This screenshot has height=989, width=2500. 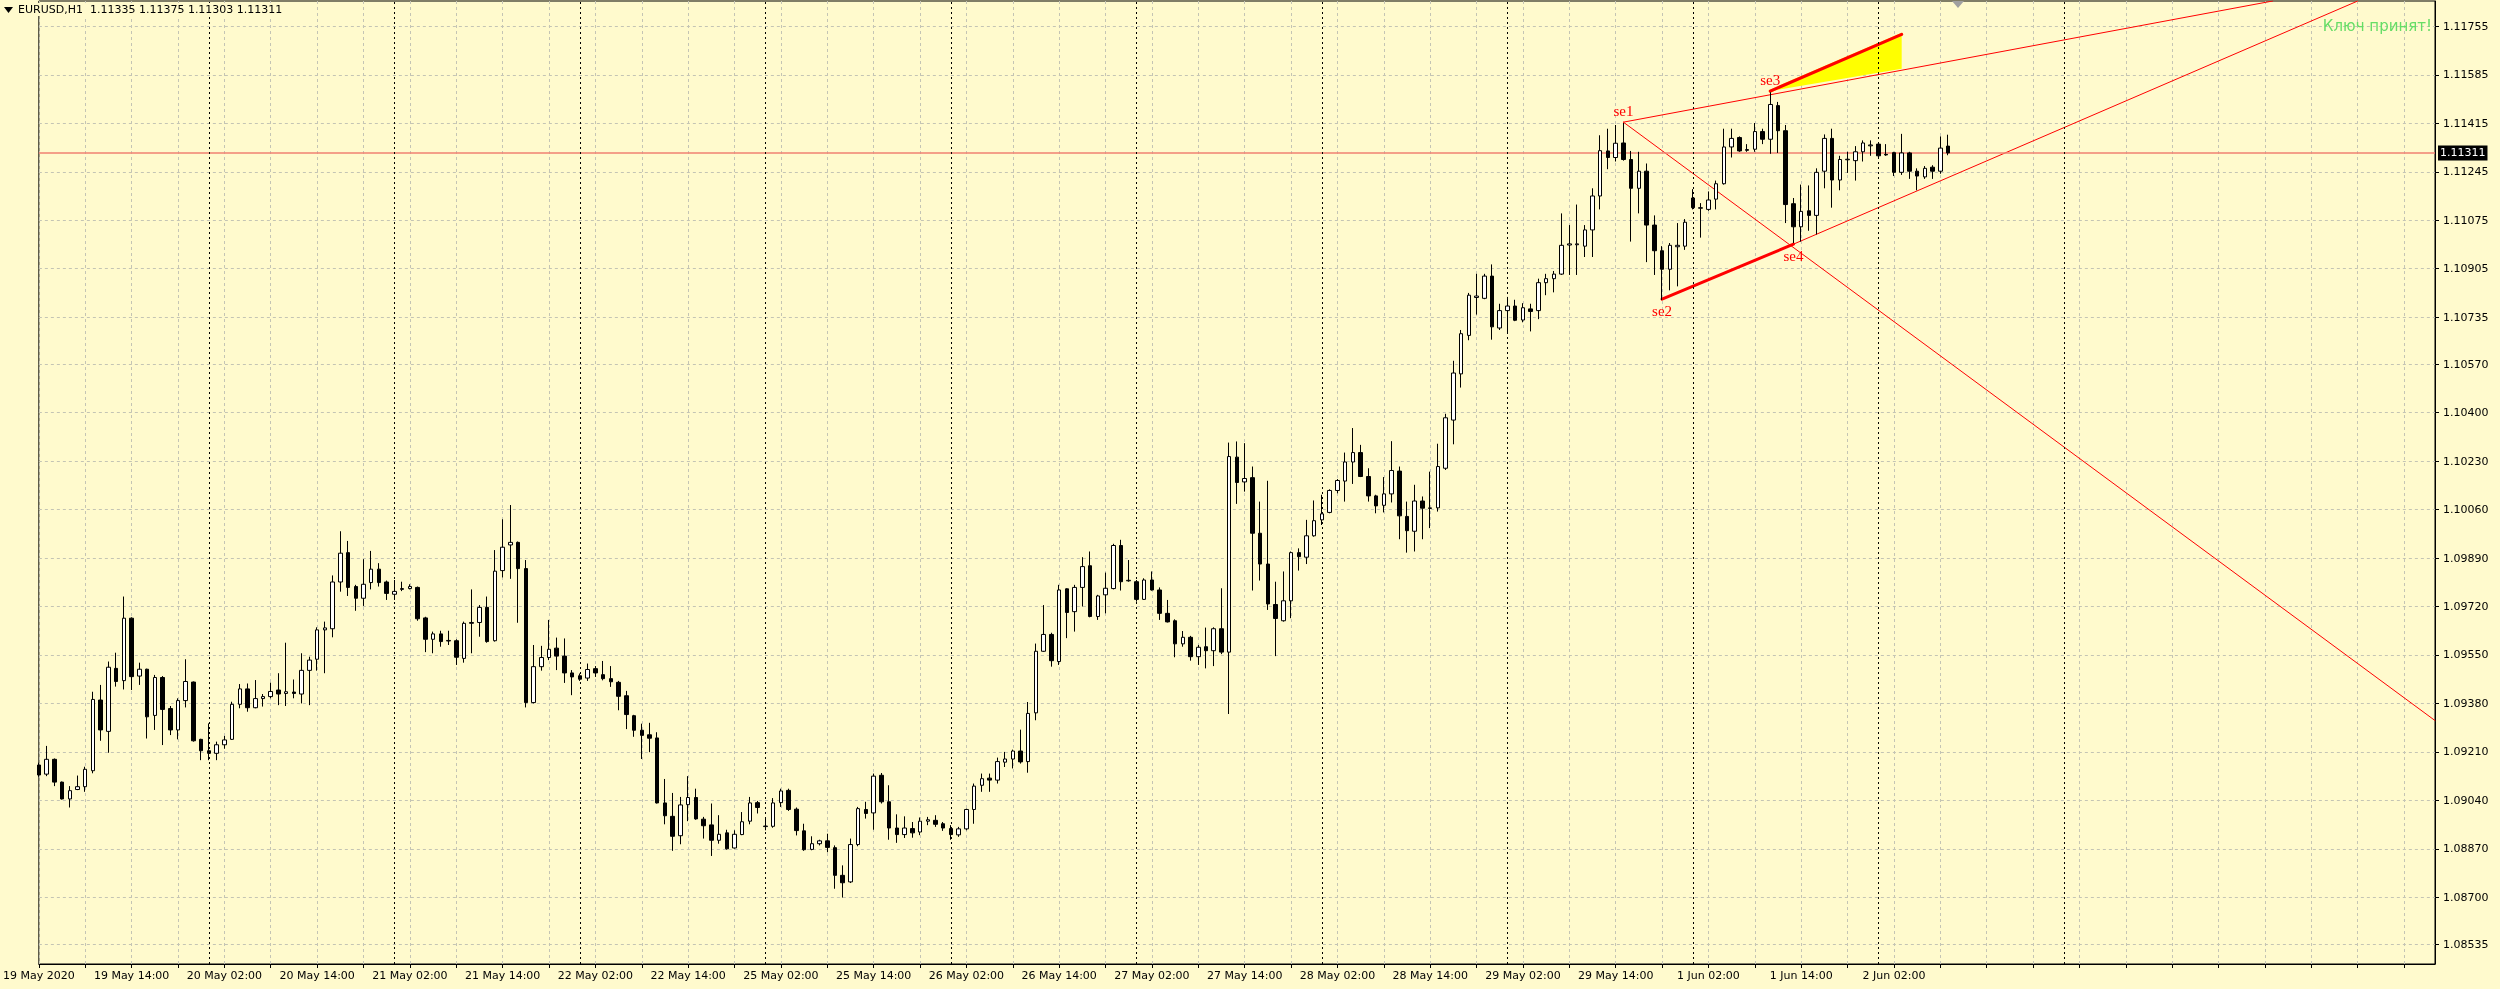 I want to click on x-tick-label: 26 May 02:00, so click(x=966, y=975).